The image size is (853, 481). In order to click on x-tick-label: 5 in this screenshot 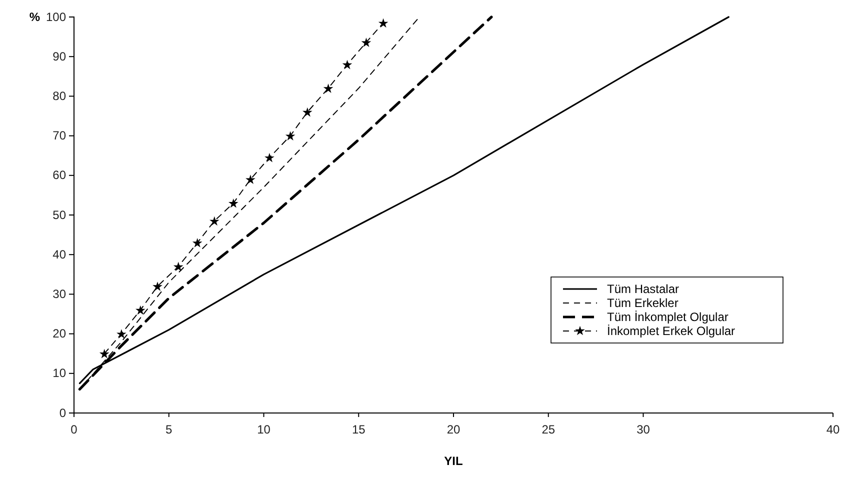, I will do `click(169, 429)`.